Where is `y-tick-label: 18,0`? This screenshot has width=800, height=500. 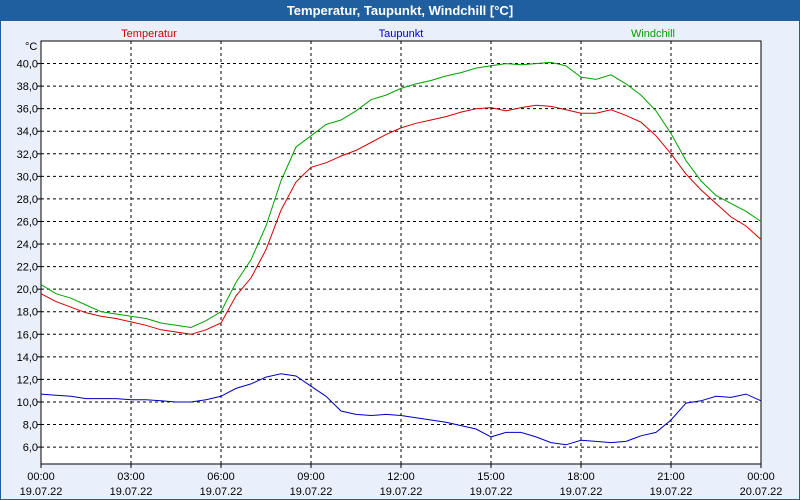 y-tick-label: 18,0 is located at coordinates (27, 313).